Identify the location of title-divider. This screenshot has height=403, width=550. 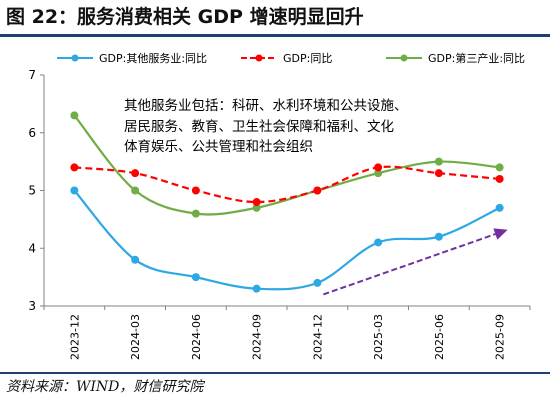
(275, 35).